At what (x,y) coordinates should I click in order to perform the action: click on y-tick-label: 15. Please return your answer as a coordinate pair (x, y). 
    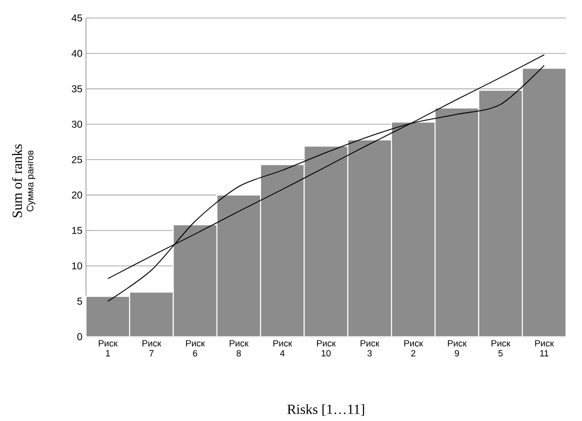
    Looking at the image, I should click on (77, 230).